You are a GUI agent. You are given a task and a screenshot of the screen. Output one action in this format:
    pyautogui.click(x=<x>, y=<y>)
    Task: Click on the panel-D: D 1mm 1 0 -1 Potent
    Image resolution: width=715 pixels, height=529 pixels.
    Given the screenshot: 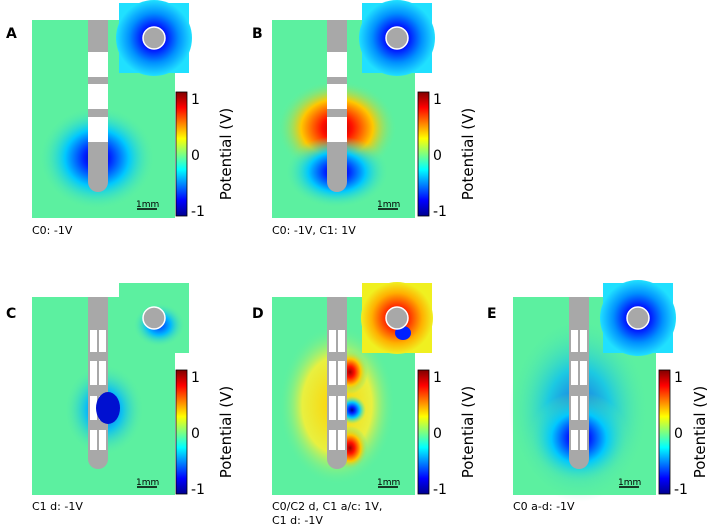 What is the action you would take?
    pyautogui.click(x=364, y=404)
    